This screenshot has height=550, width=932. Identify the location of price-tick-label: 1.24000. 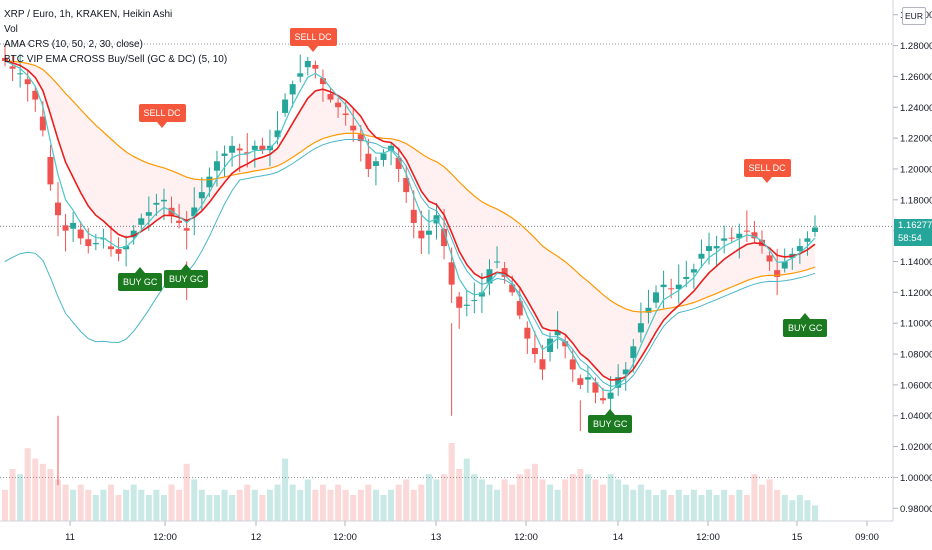
(916, 108).